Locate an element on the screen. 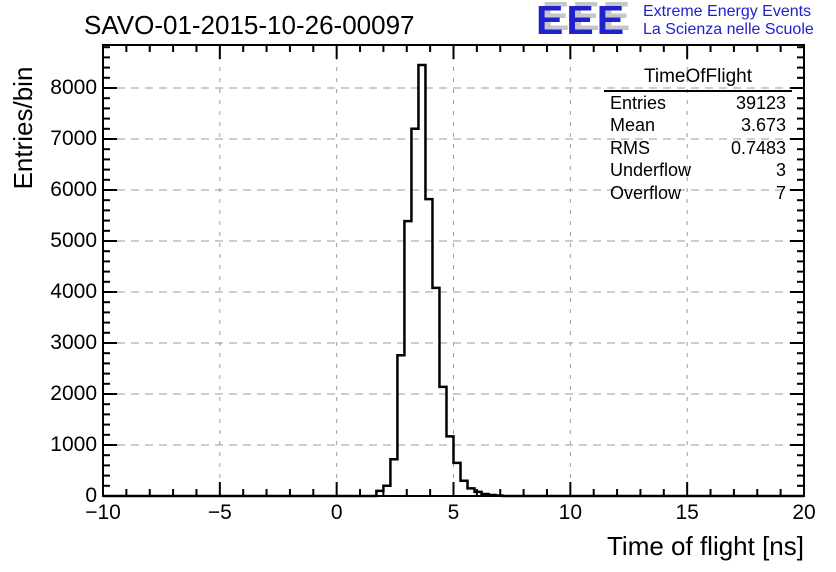 This screenshot has height=572, width=836. stats-row-value: 3 is located at coordinates (780, 170).